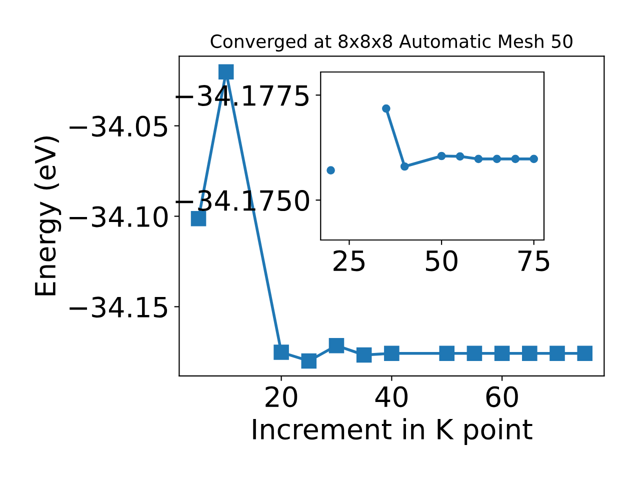 The width and height of the screenshot is (640, 480). What do you see at coordinates (391, 43) in the screenshot?
I see `chart-title: Converged at 8x8x8 Automatic Mesh 50` at bounding box center [391, 43].